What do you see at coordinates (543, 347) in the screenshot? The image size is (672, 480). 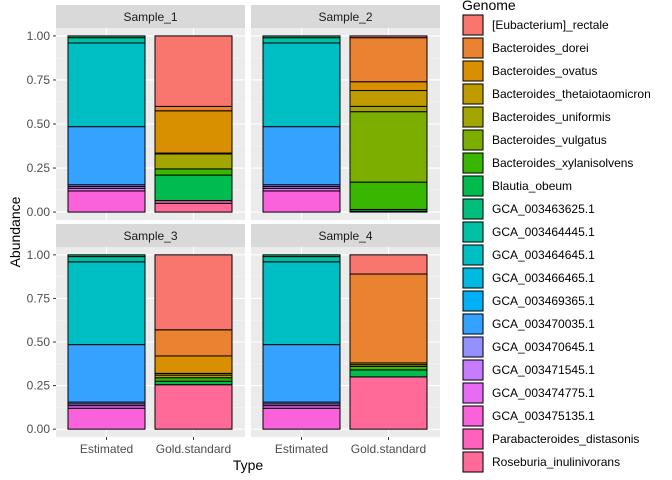 I see `legend-label: GCA_003470645.1` at bounding box center [543, 347].